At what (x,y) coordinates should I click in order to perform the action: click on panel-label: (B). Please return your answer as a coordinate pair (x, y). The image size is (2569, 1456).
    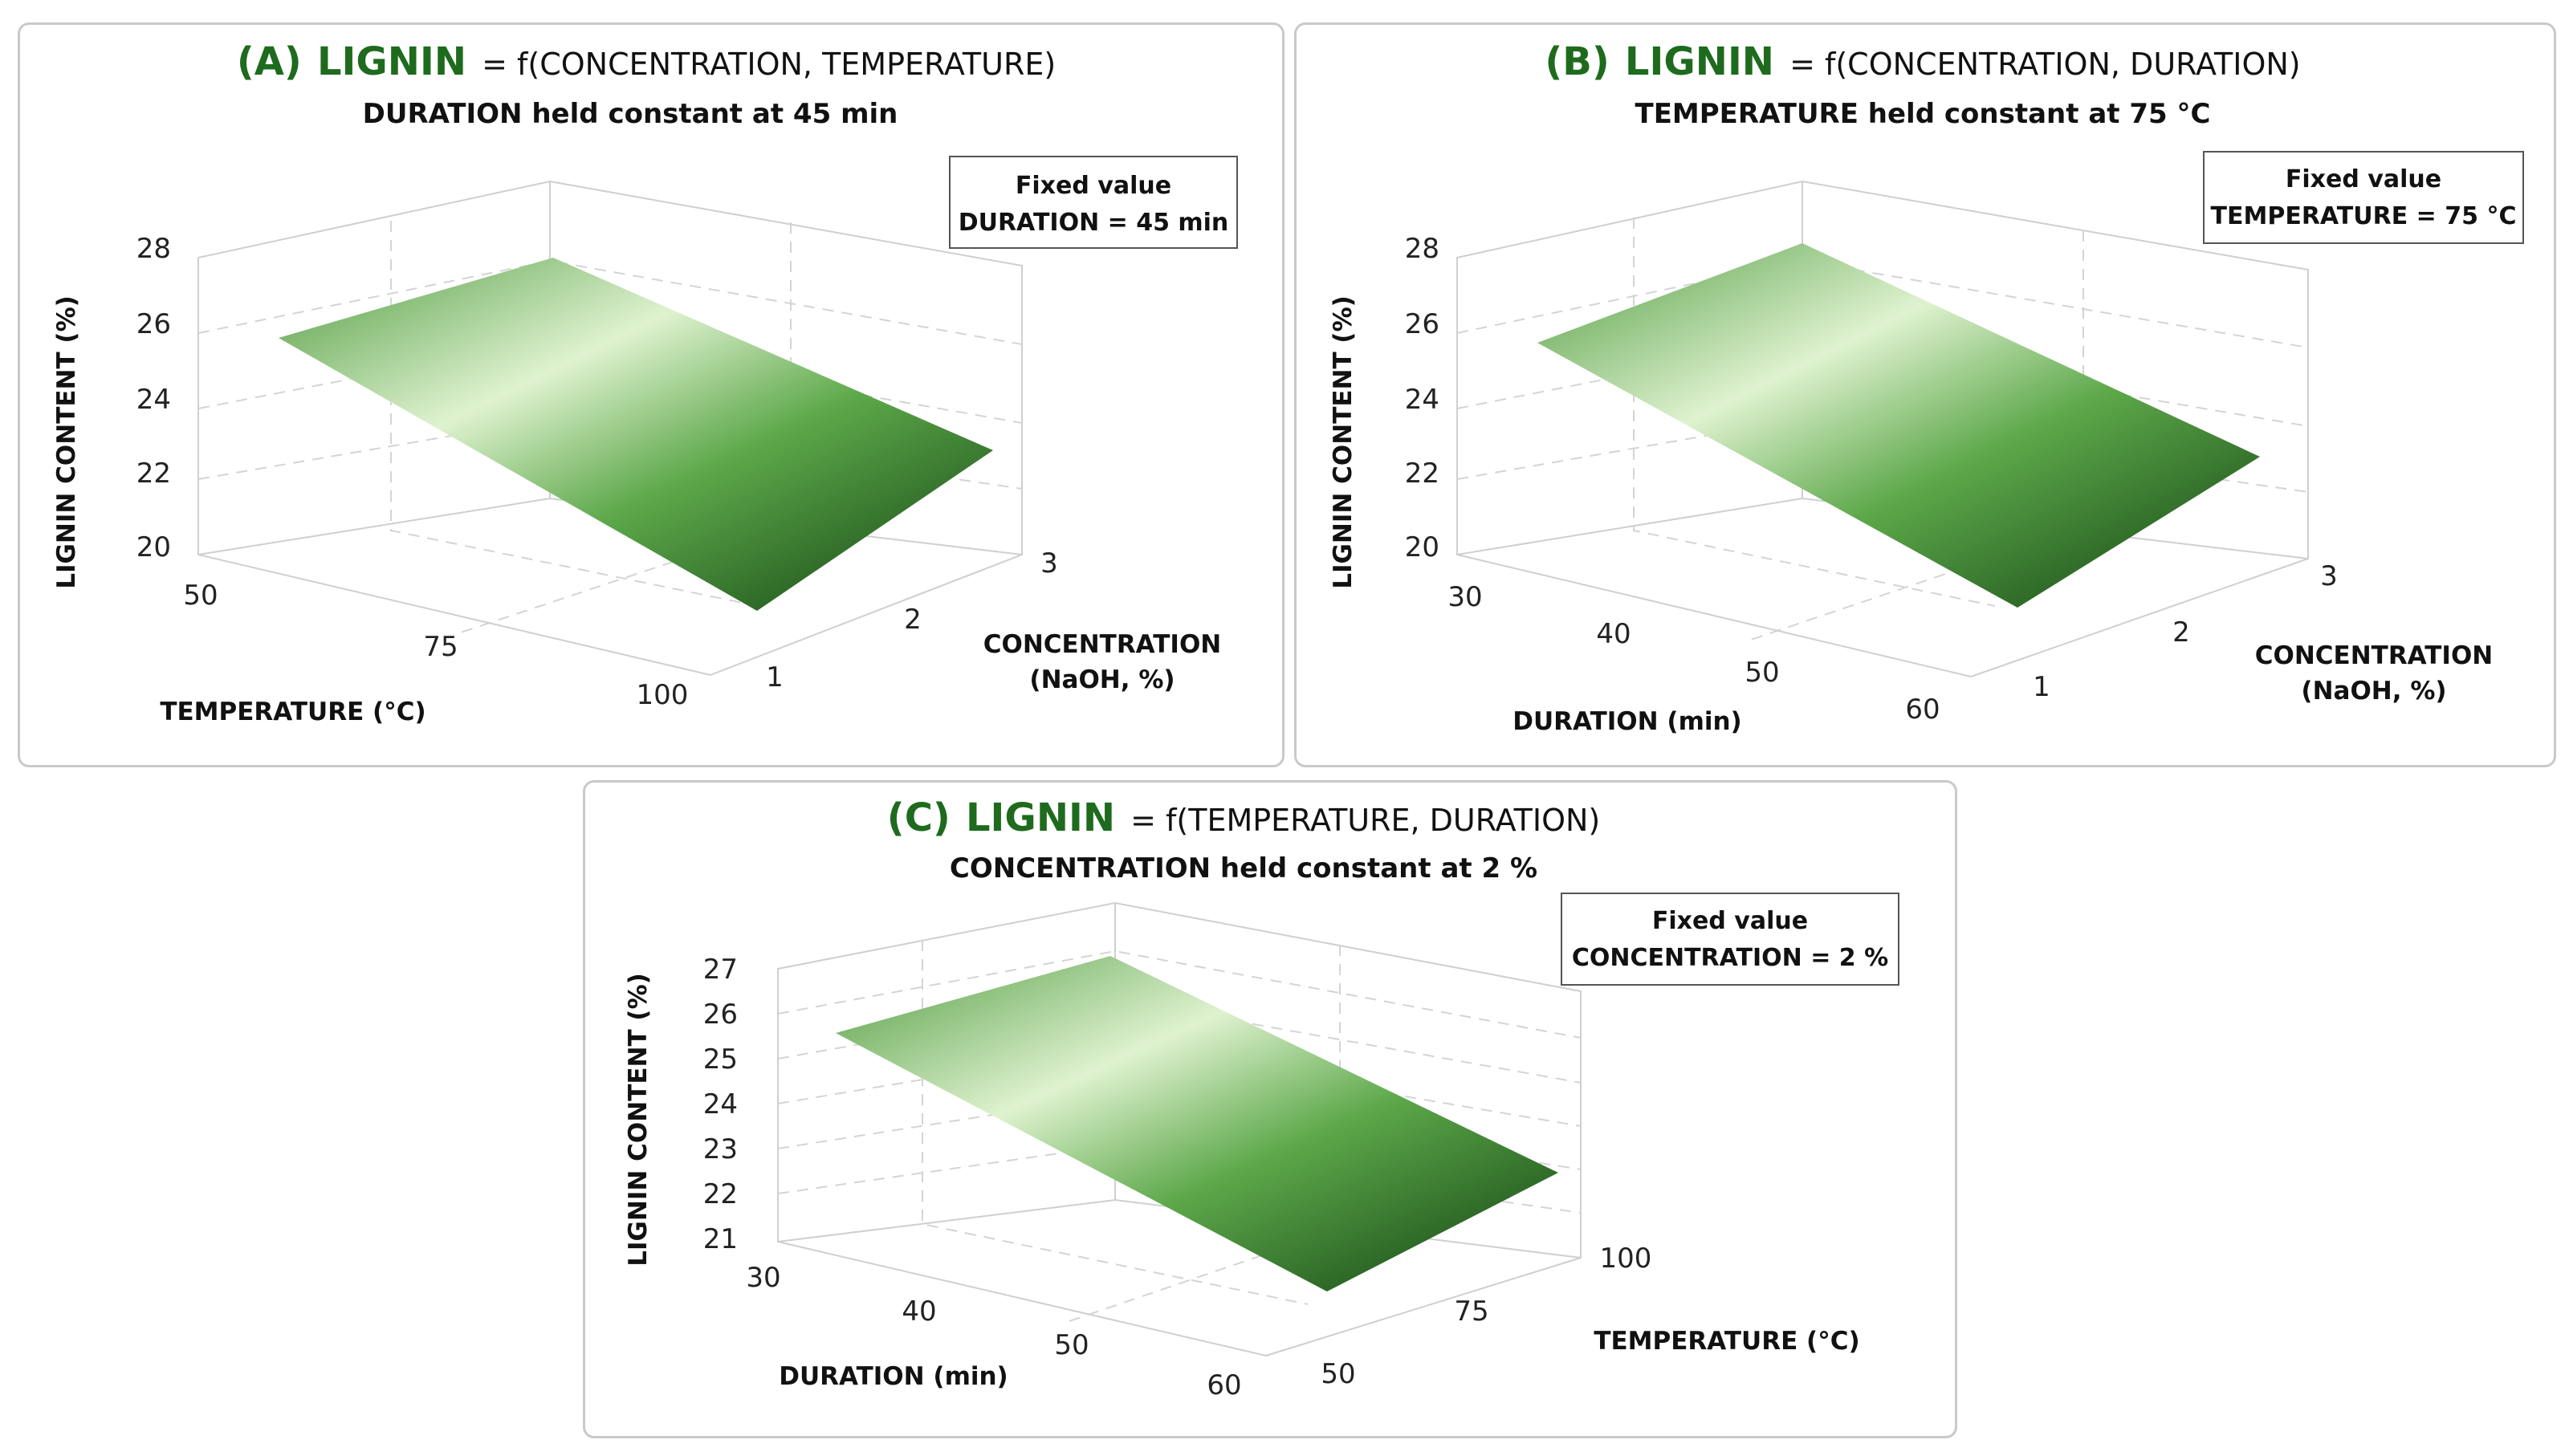
    Looking at the image, I should click on (1577, 62).